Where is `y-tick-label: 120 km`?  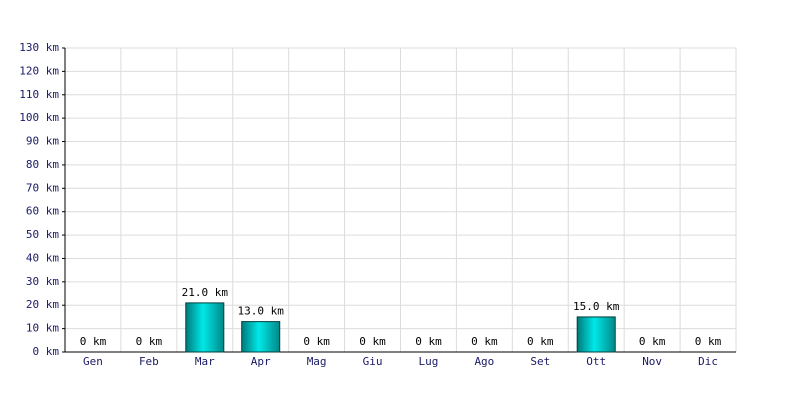
y-tick-label: 120 km is located at coordinates (39, 70).